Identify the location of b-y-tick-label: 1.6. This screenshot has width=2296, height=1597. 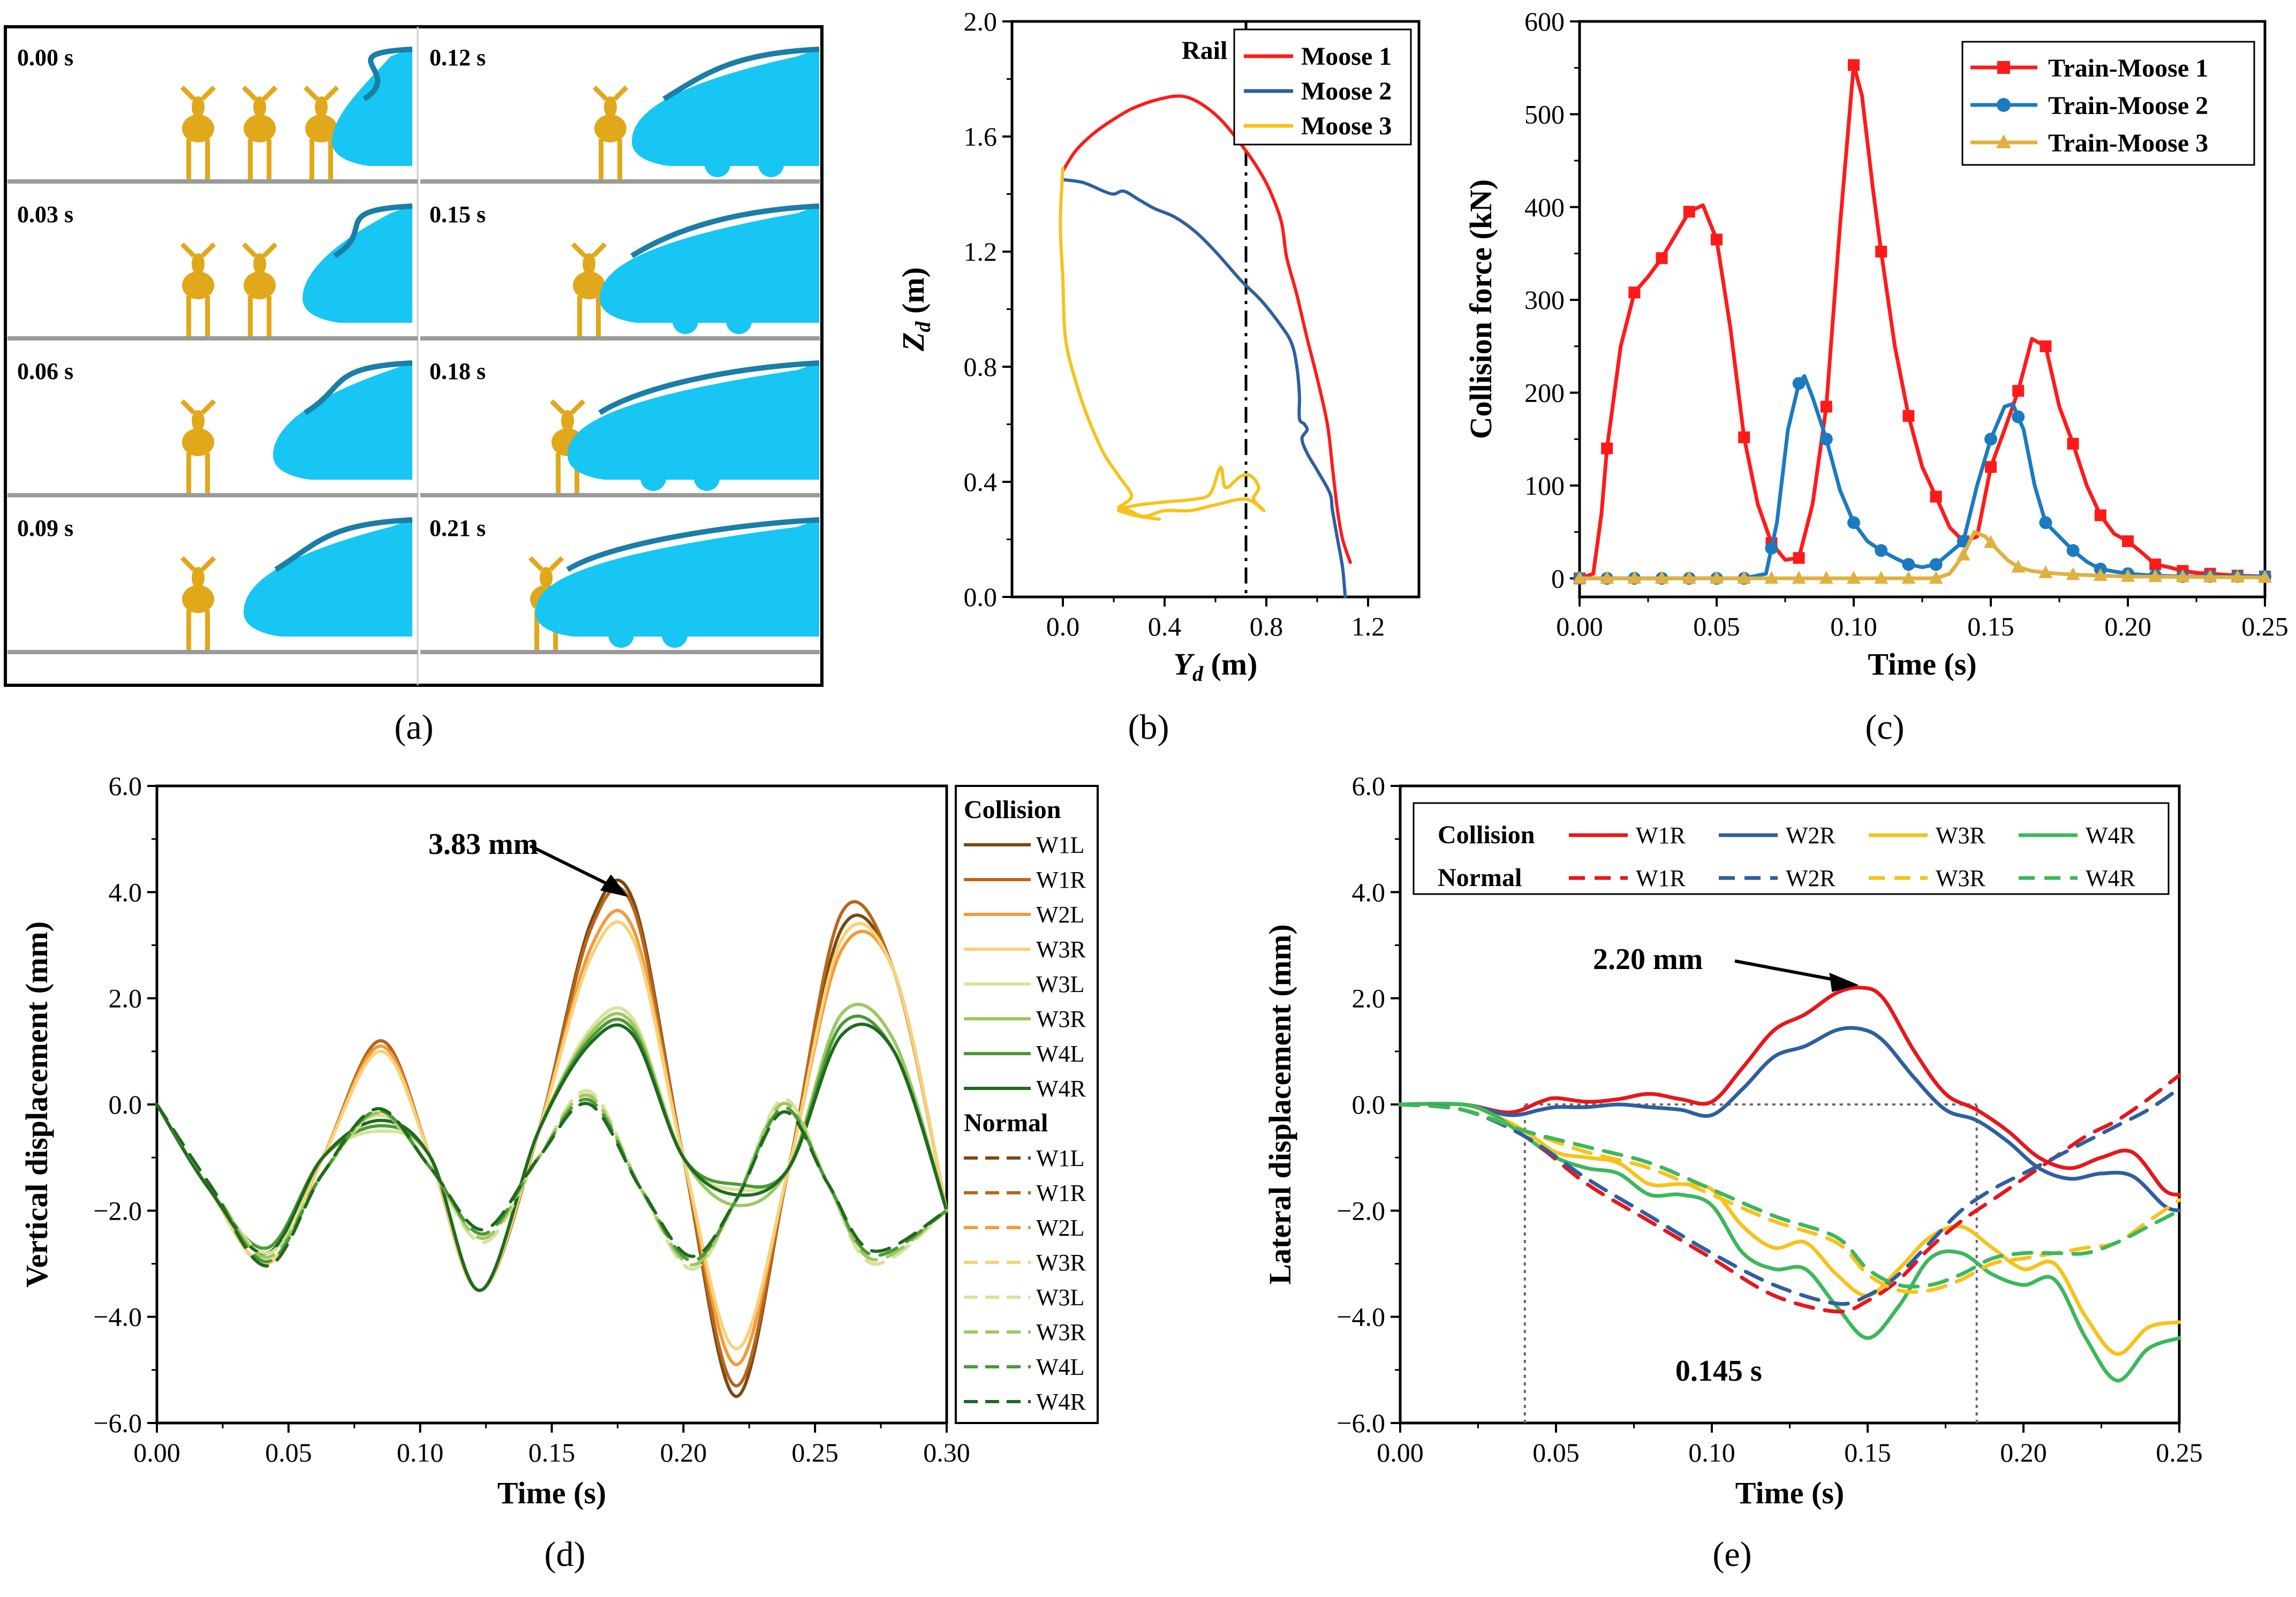
(981, 137).